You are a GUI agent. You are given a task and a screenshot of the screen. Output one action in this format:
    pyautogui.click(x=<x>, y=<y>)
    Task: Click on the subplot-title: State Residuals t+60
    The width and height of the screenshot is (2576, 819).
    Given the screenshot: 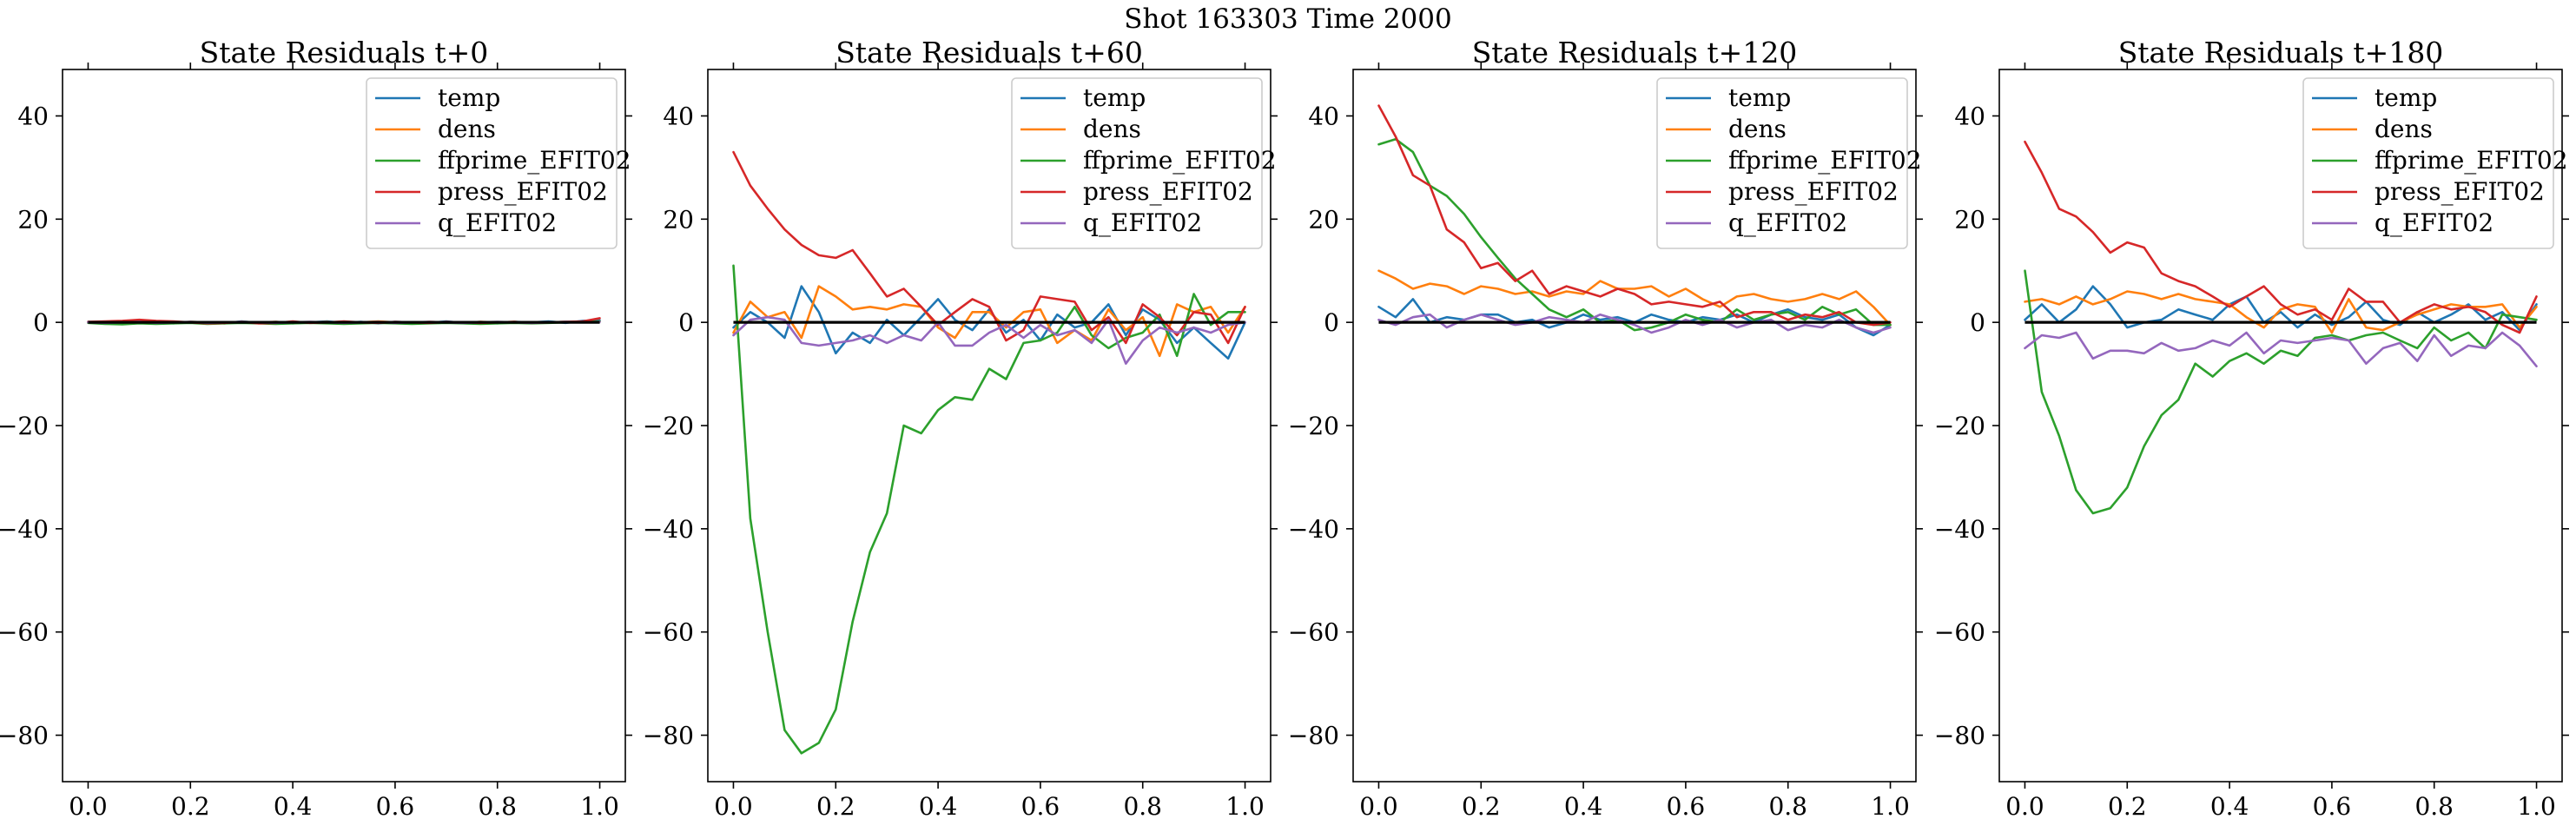 What is the action you would take?
    pyautogui.click(x=990, y=52)
    